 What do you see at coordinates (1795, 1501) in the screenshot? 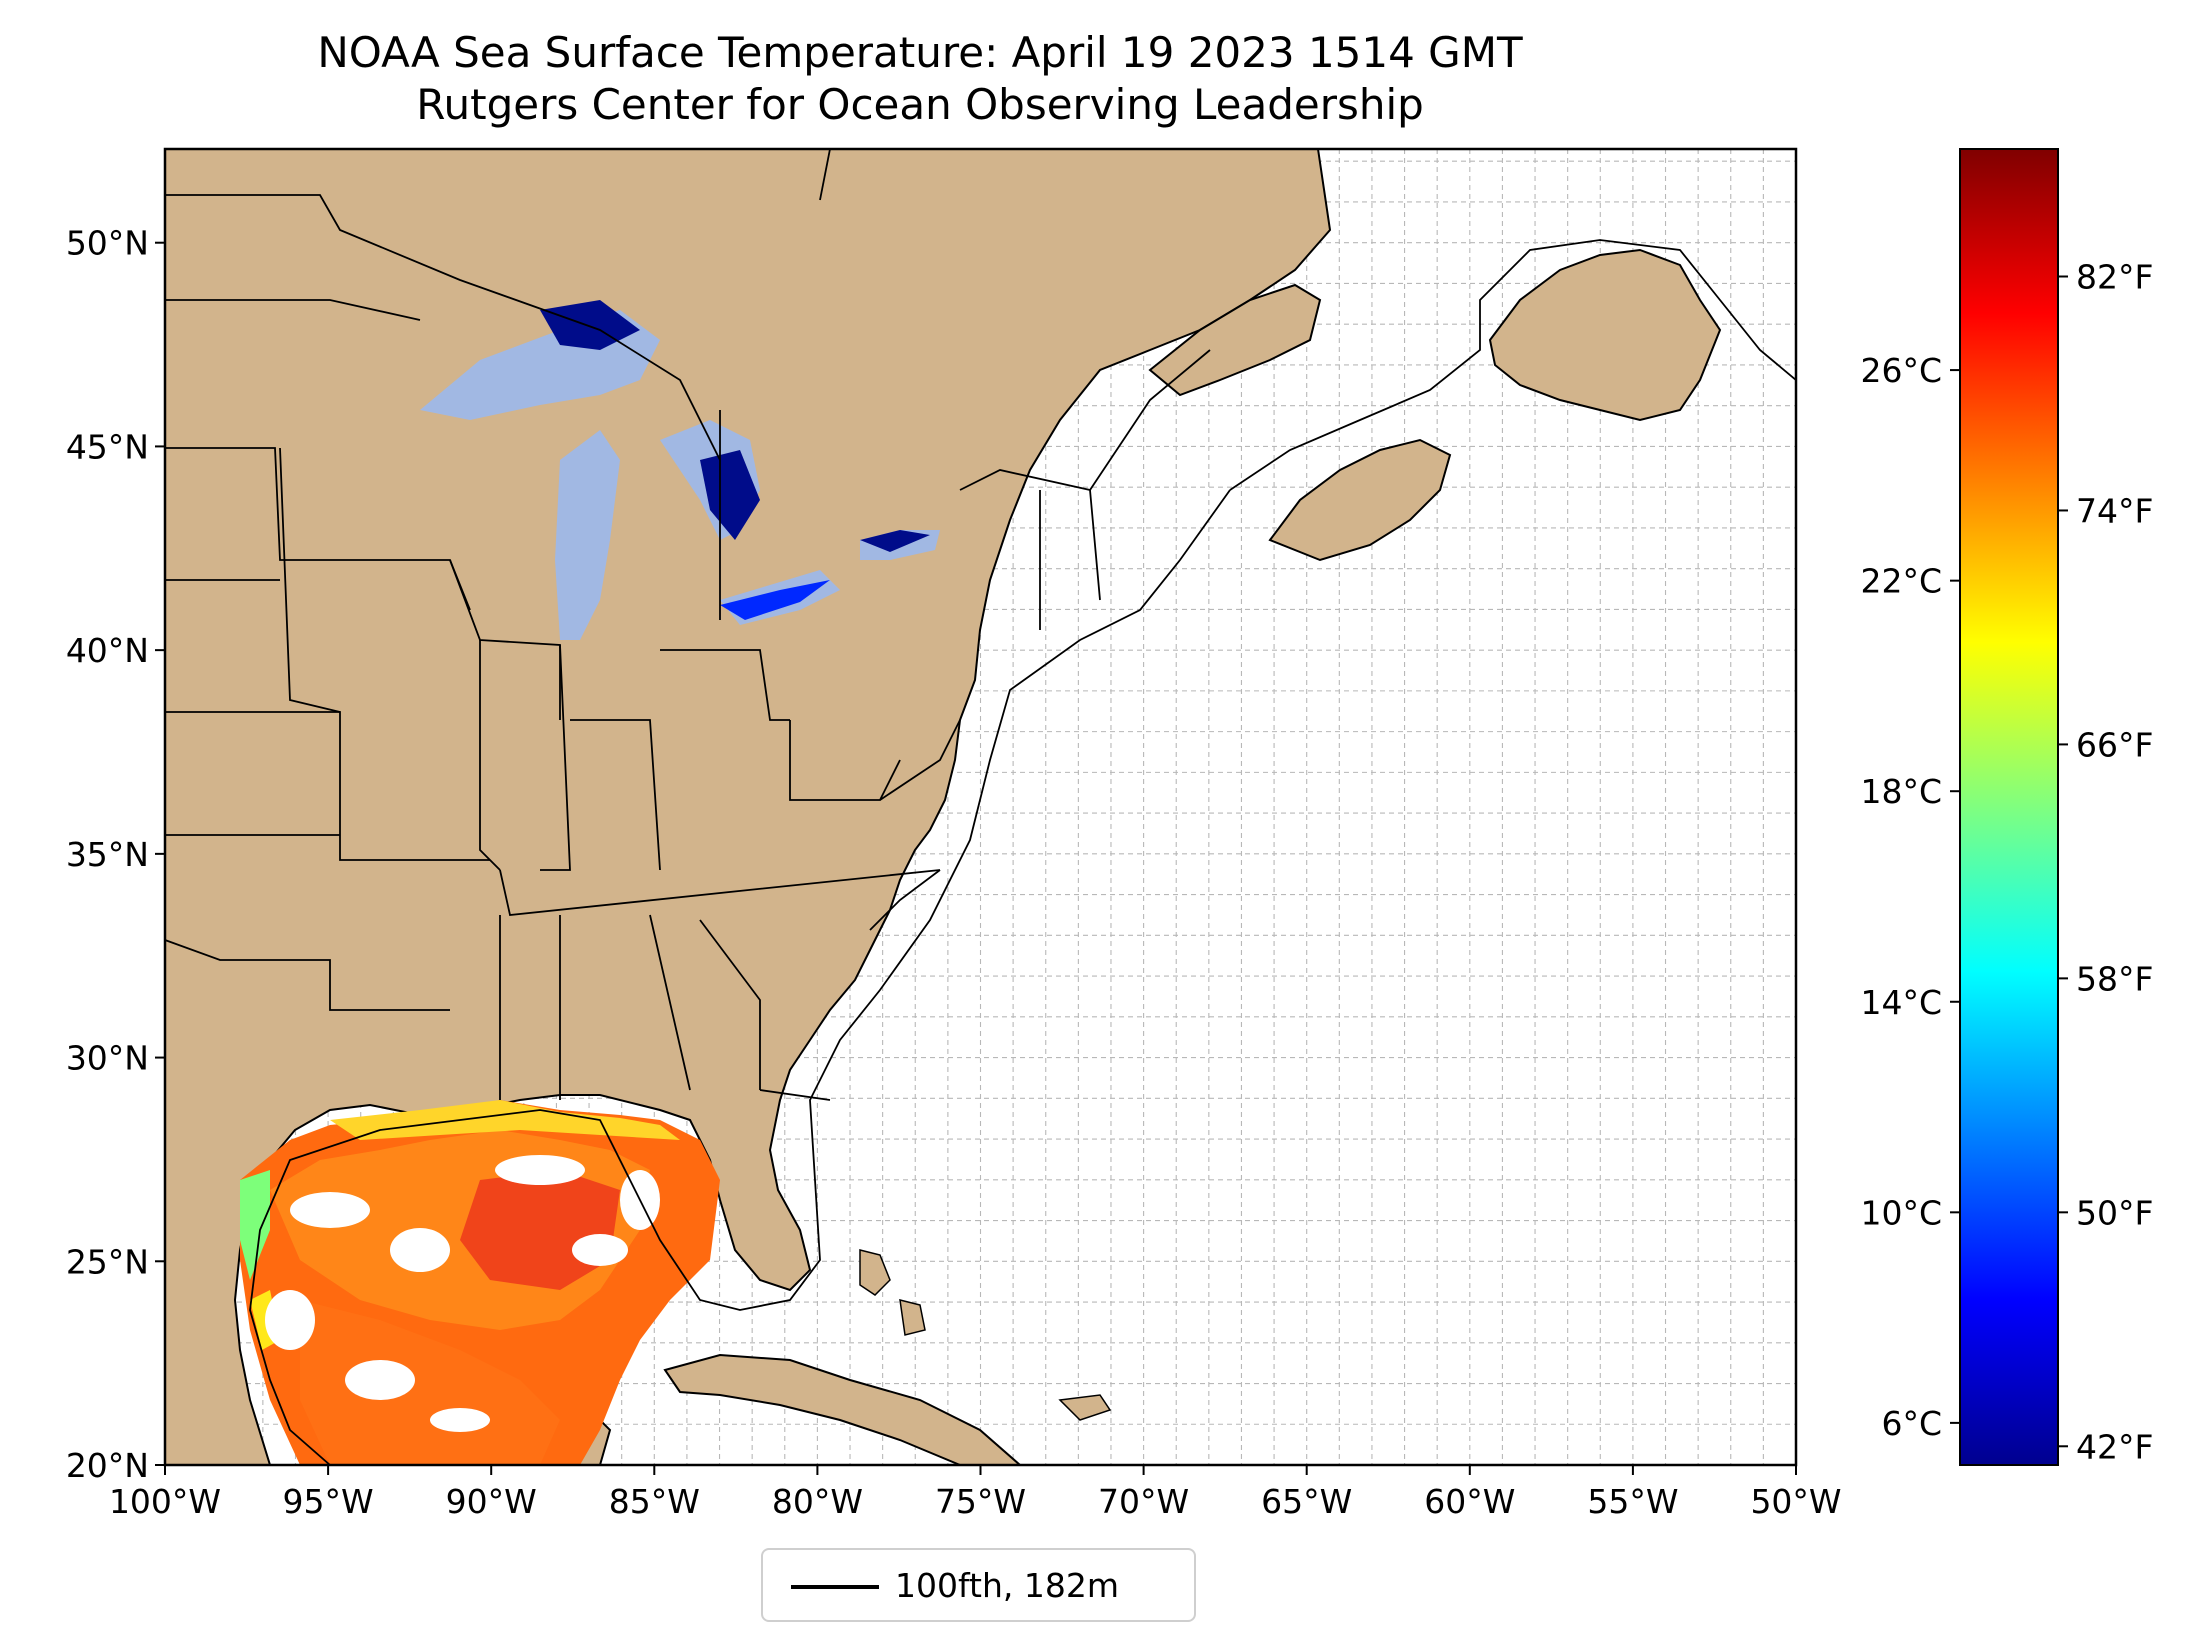
I see `lon-tick-label: 50°W` at bounding box center [1795, 1501].